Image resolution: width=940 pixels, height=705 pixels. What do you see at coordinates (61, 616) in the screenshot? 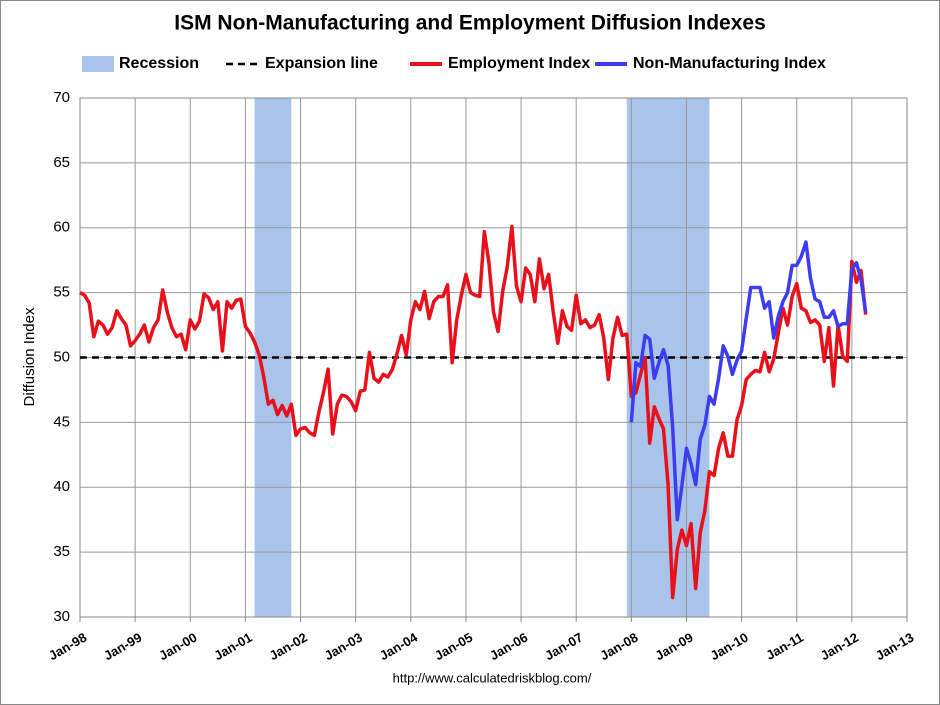
I see `y-tick-label: 30` at bounding box center [61, 616].